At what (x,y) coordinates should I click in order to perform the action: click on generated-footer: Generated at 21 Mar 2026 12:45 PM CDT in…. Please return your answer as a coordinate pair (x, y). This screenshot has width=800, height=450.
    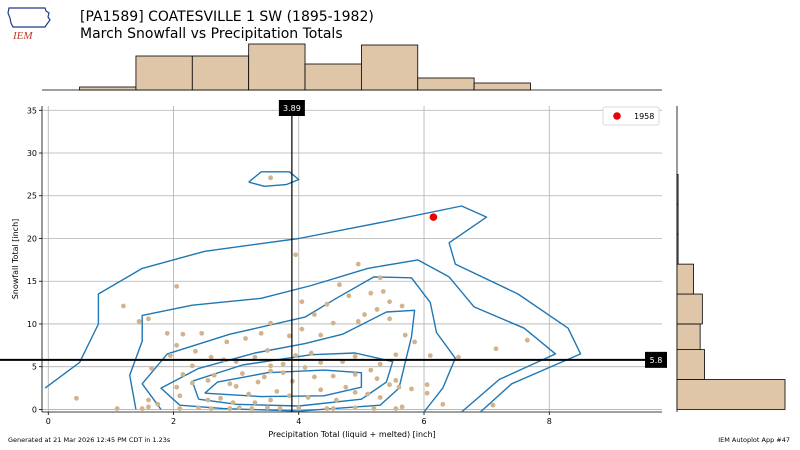
    Looking at the image, I should click on (89, 440).